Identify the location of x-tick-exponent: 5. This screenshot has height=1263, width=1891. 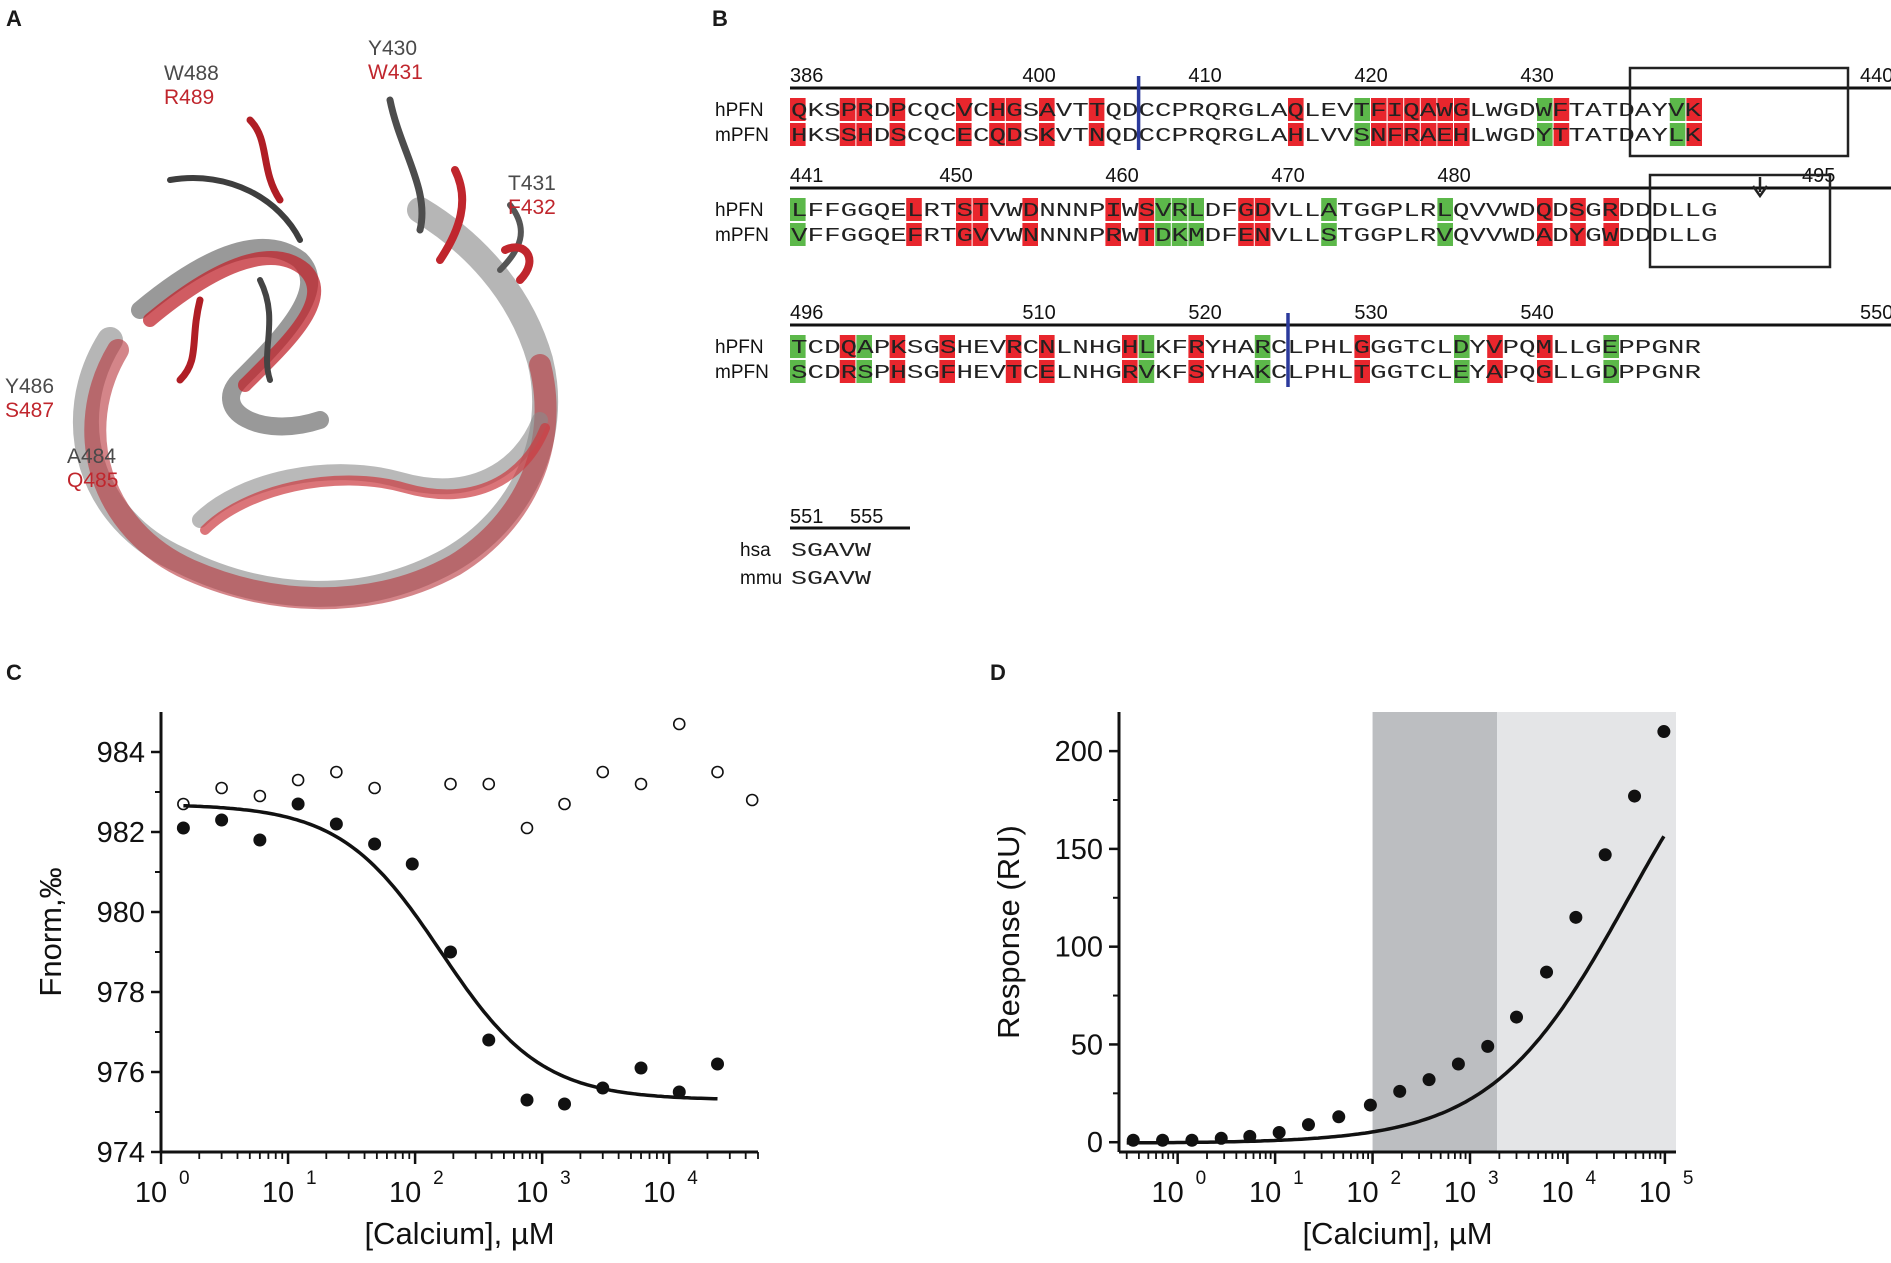
(1688, 1178).